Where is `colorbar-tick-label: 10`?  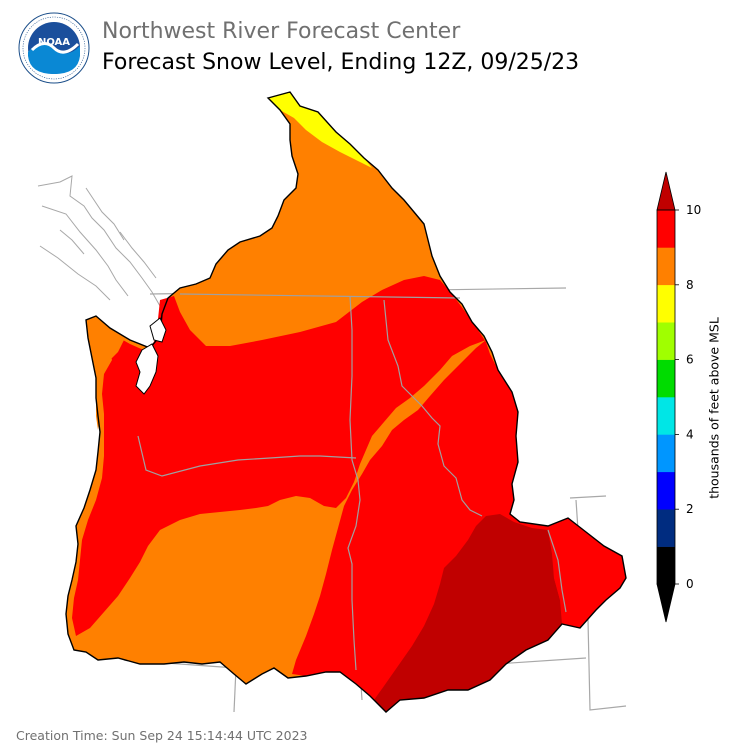 colorbar-tick-label: 10 is located at coordinates (693, 210).